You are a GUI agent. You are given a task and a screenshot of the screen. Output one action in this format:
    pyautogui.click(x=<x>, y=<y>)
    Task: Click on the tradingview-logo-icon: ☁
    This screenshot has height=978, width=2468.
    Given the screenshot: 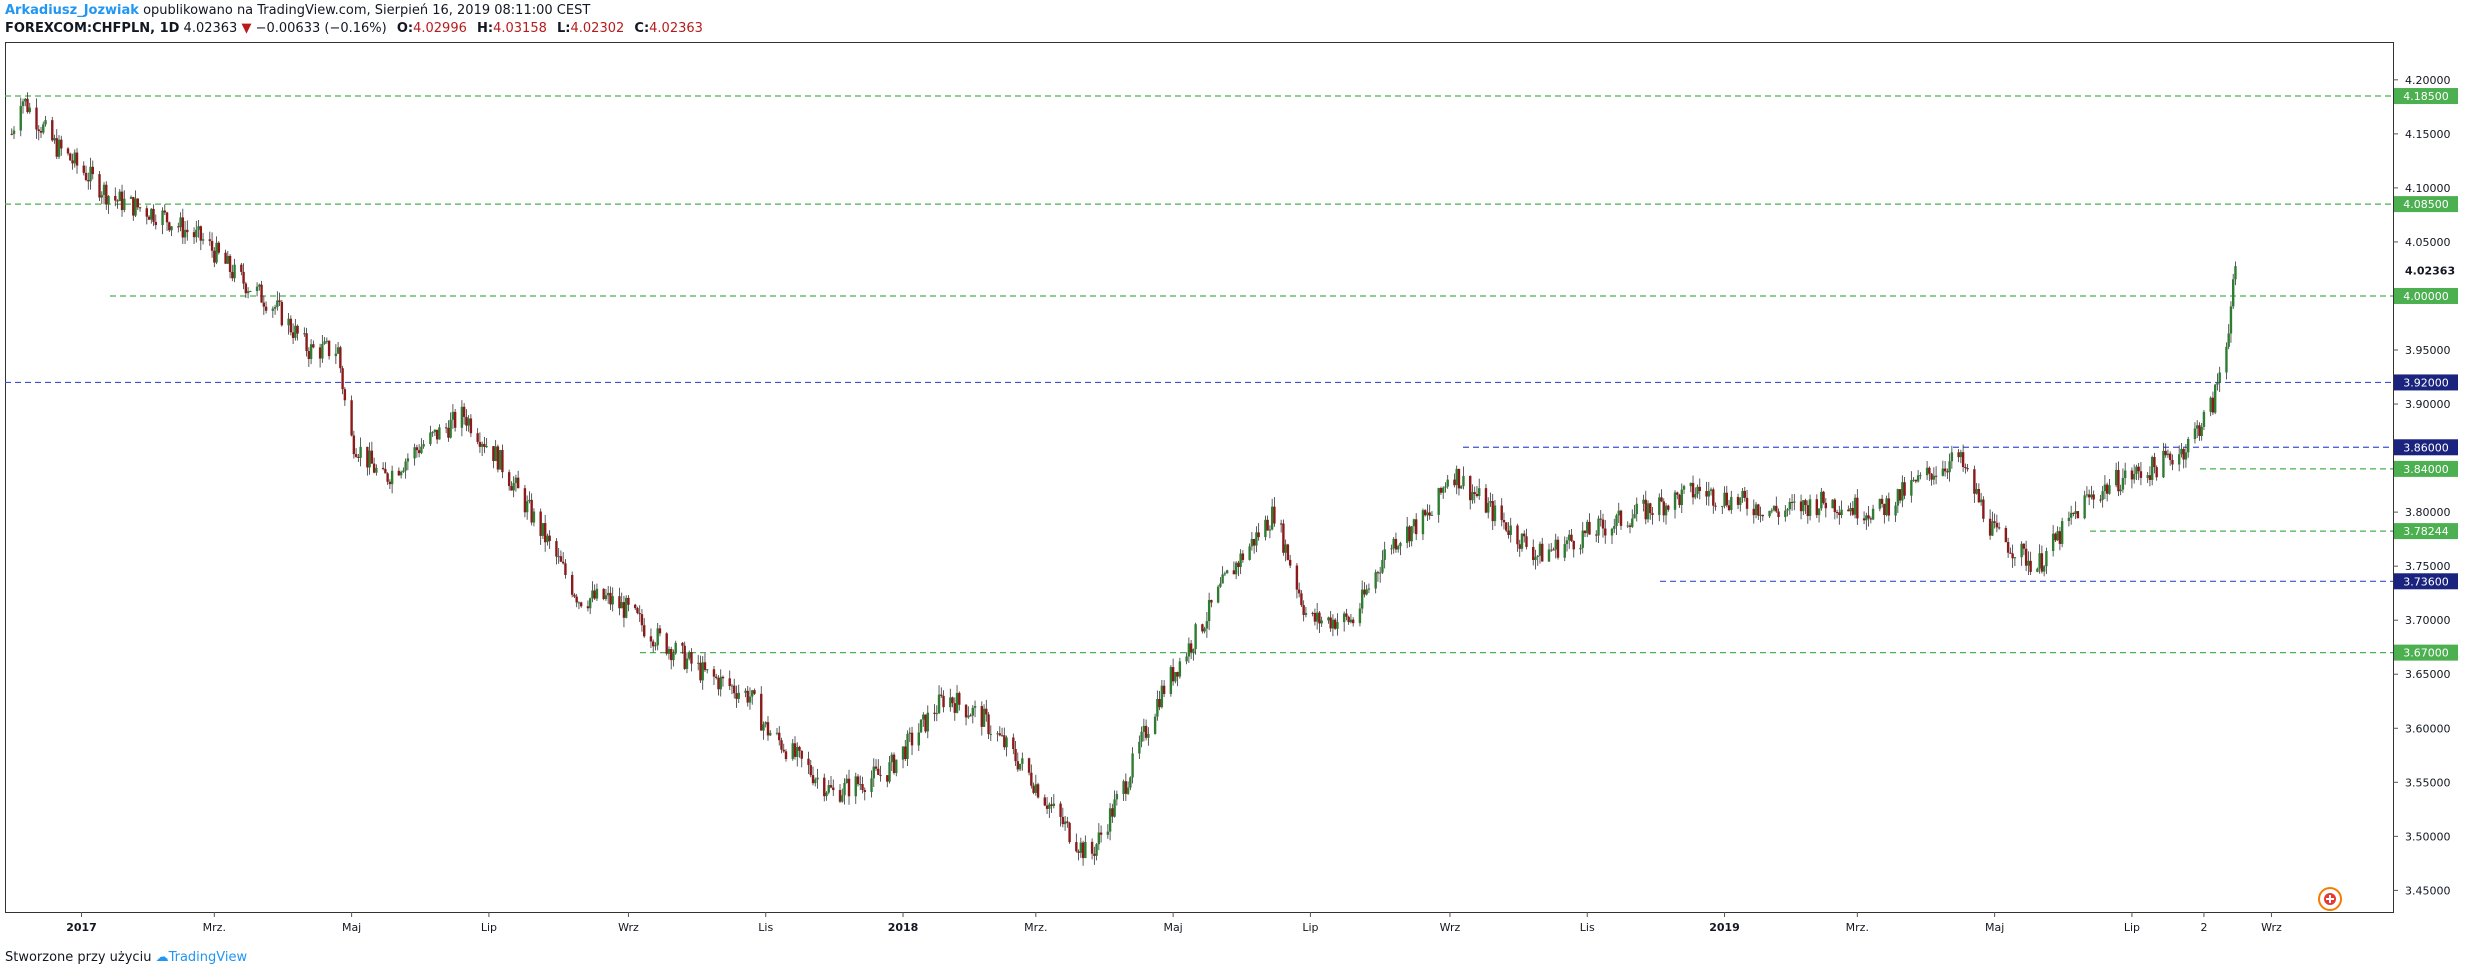 What is the action you would take?
    pyautogui.click(x=162, y=957)
    